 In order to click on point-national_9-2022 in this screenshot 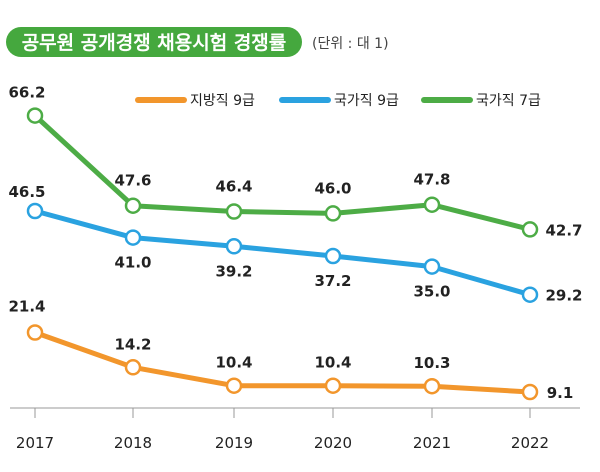, I will do `click(530, 294)`.